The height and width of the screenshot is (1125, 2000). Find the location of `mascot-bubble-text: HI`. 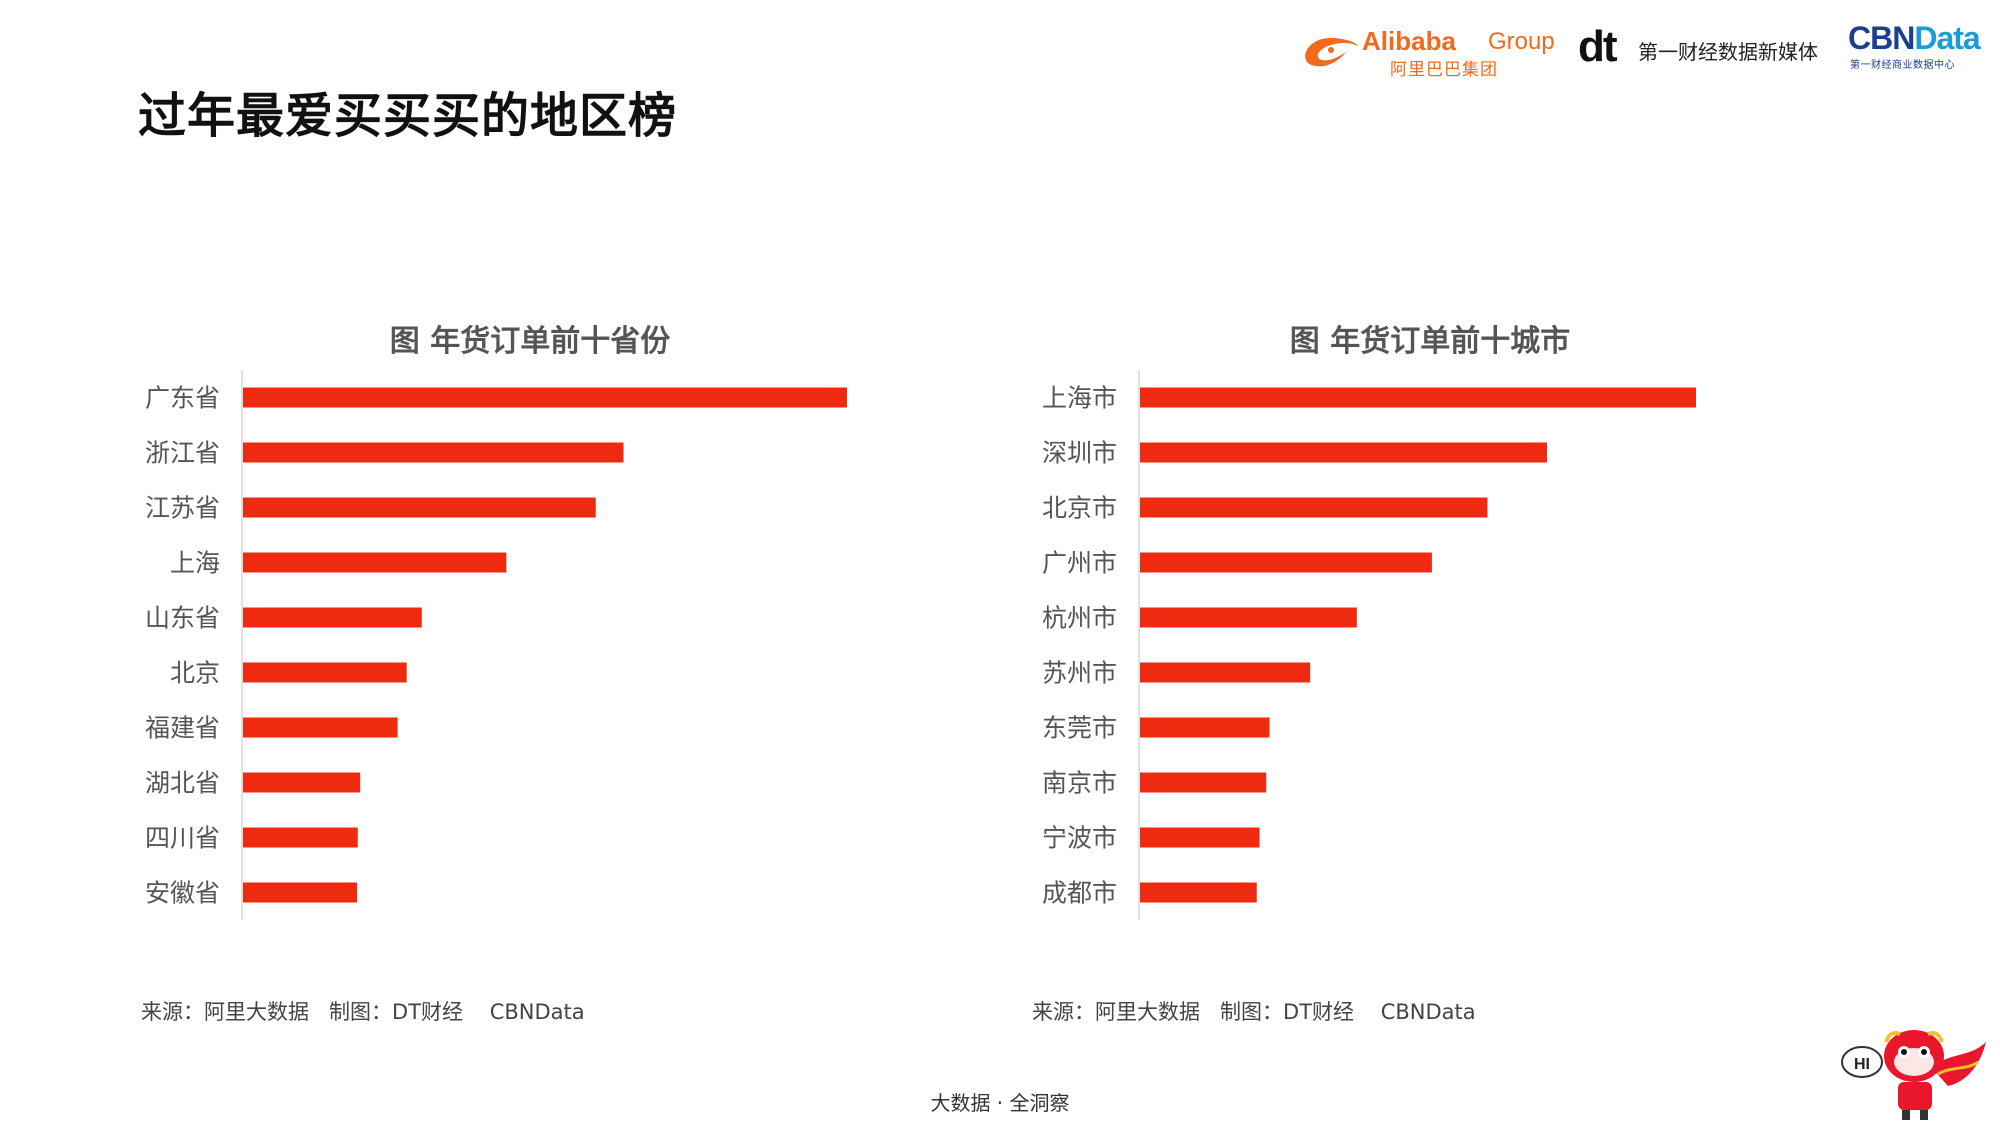

mascot-bubble-text: HI is located at coordinates (1862, 1064).